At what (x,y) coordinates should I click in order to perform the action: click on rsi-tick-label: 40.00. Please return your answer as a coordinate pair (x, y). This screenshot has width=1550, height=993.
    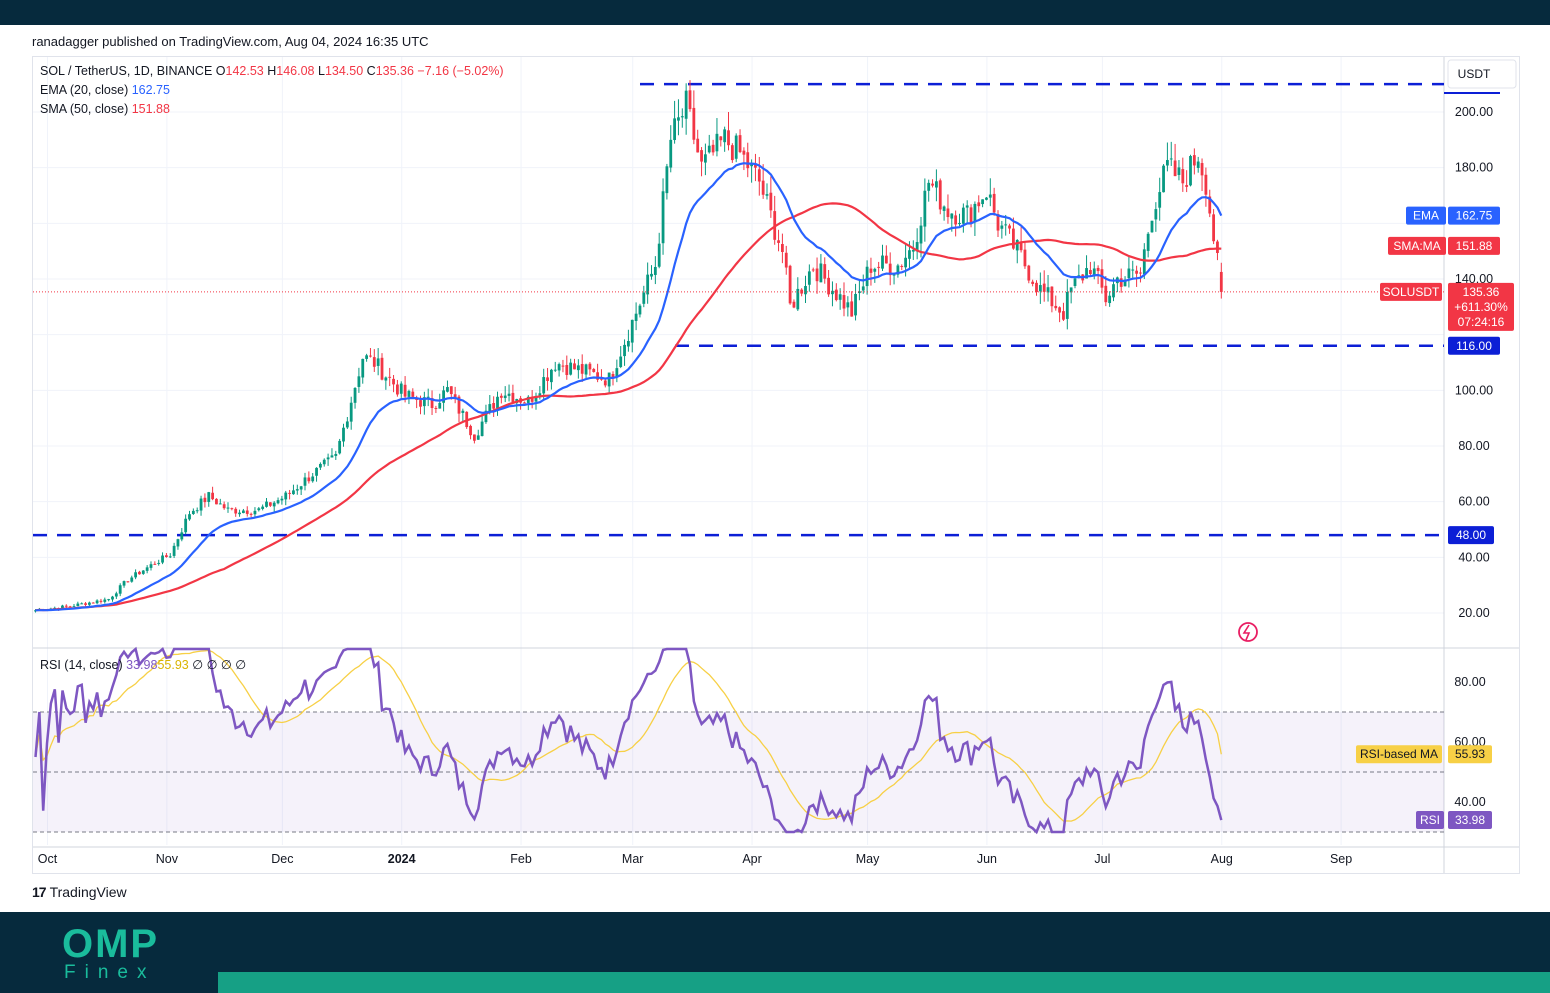
    Looking at the image, I should click on (1469, 802).